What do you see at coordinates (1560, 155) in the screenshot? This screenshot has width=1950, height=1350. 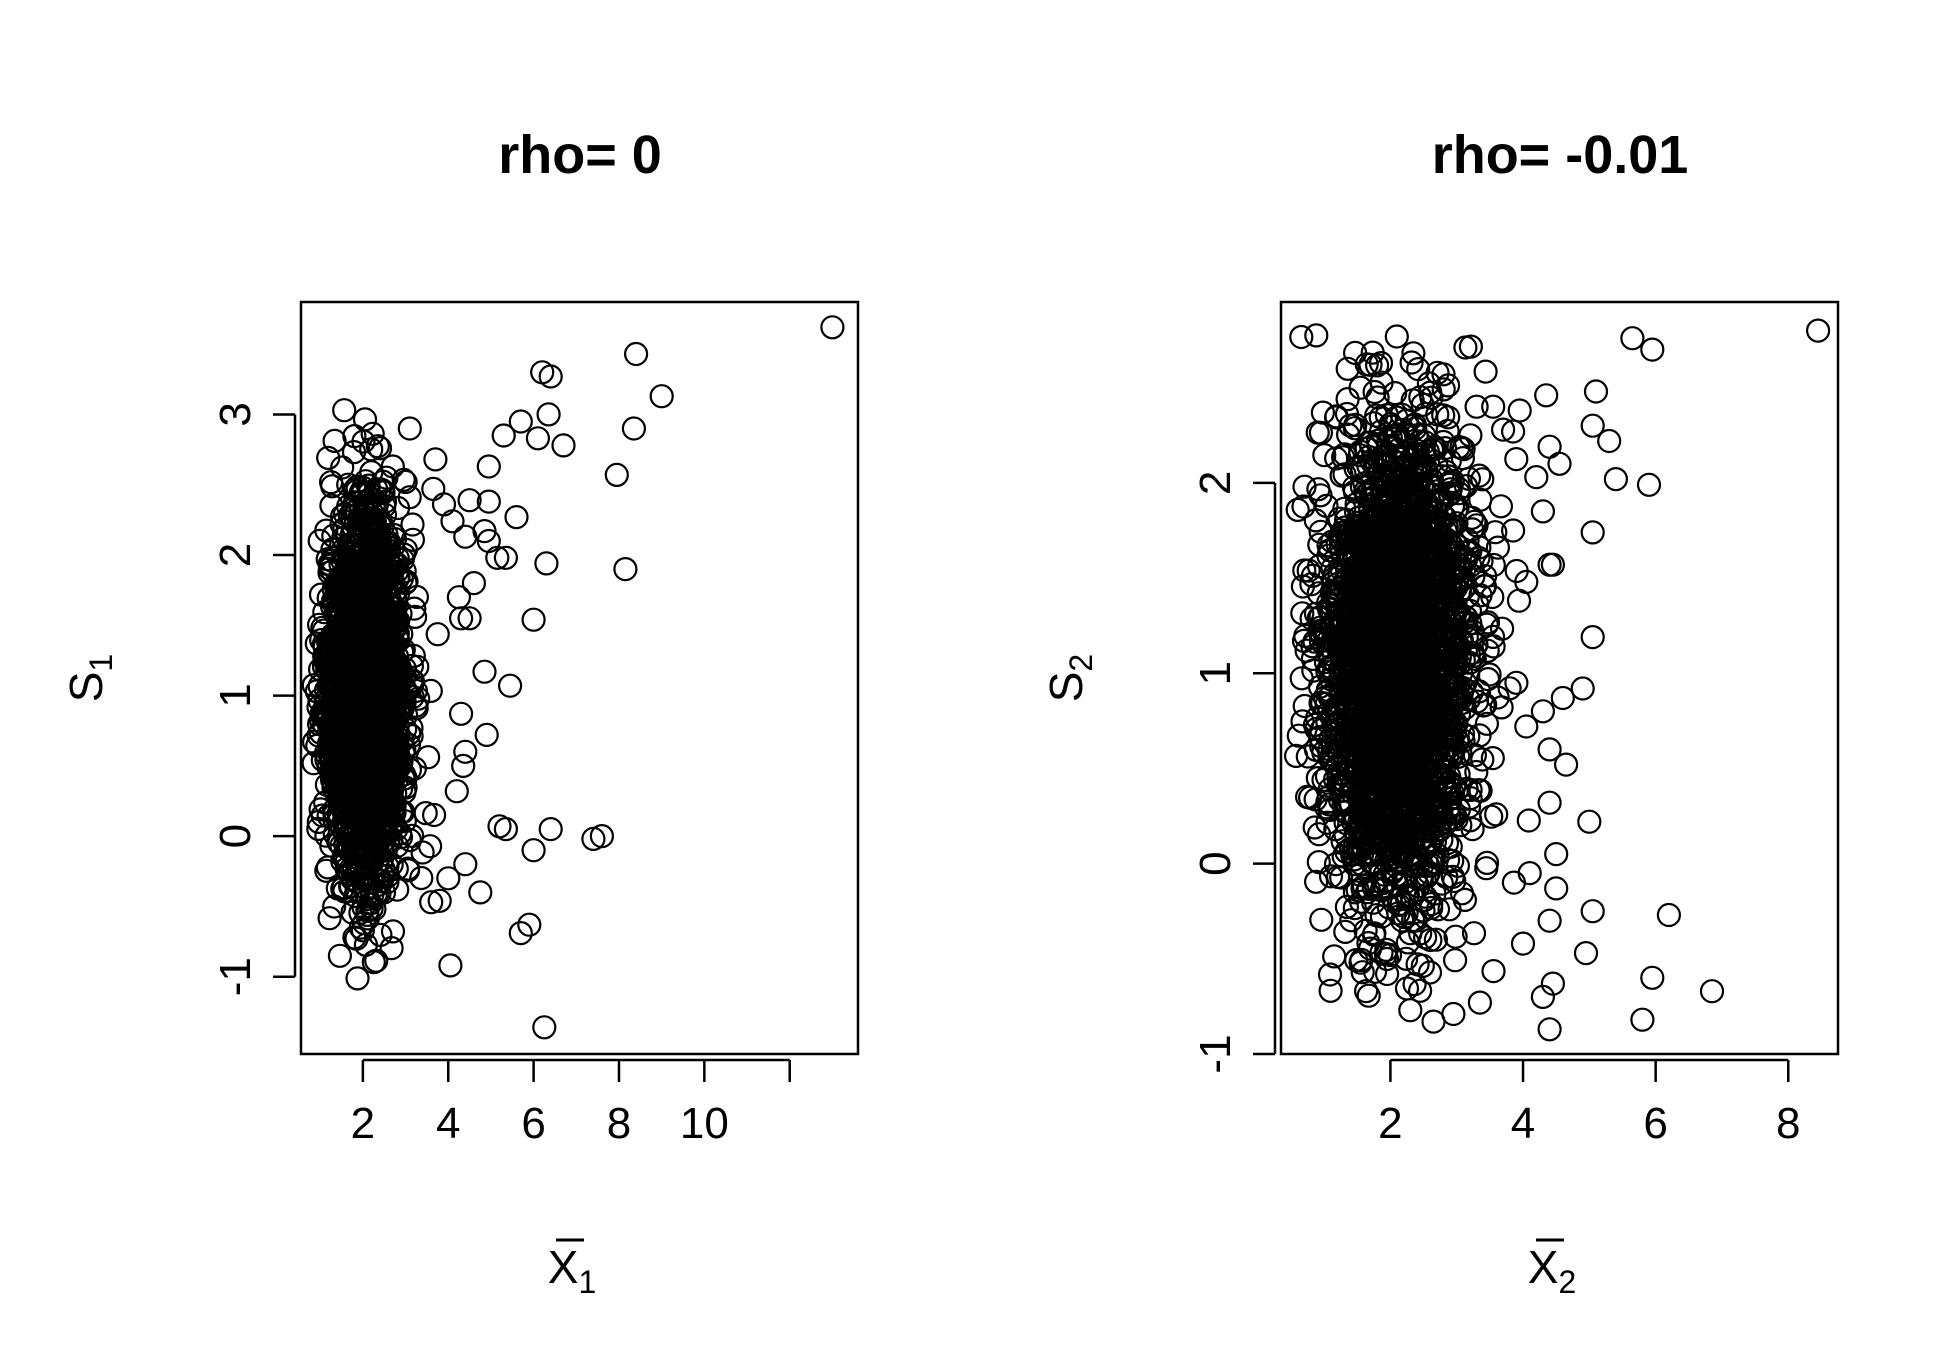 I see `chart-title: rho= -0.01` at bounding box center [1560, 155].